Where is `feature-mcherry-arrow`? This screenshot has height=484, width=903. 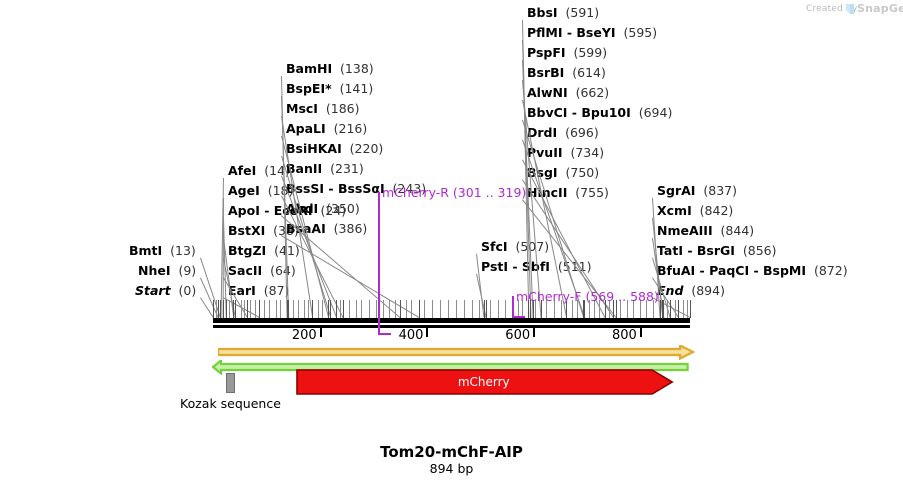 feature-mcherry-arrow is located at coordinates (485, 382).